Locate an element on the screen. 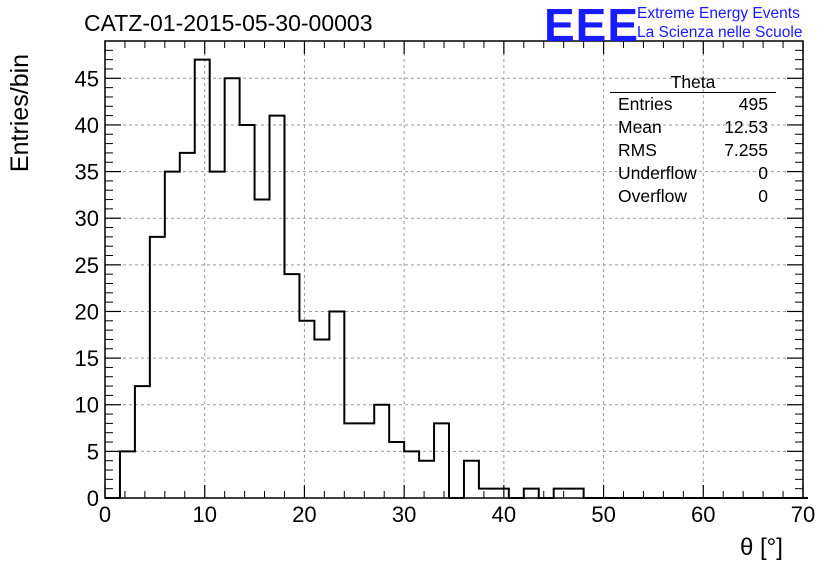 The height and width of the screenshot is (572, 836). y-axis-label: Entries/bin is located at coordinates (20, 113).